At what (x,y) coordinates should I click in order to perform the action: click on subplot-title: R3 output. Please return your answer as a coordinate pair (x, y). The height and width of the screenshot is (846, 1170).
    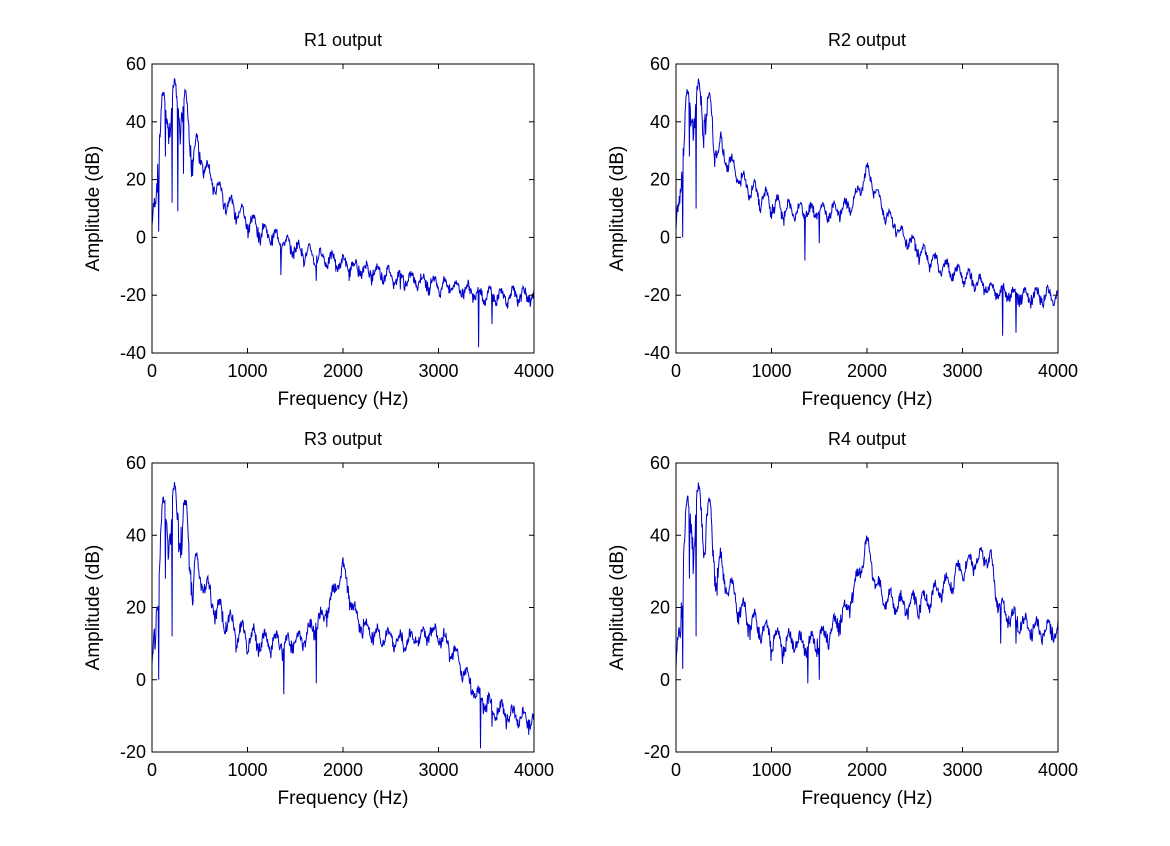
    Looking at the image, I should click on (343, 439).